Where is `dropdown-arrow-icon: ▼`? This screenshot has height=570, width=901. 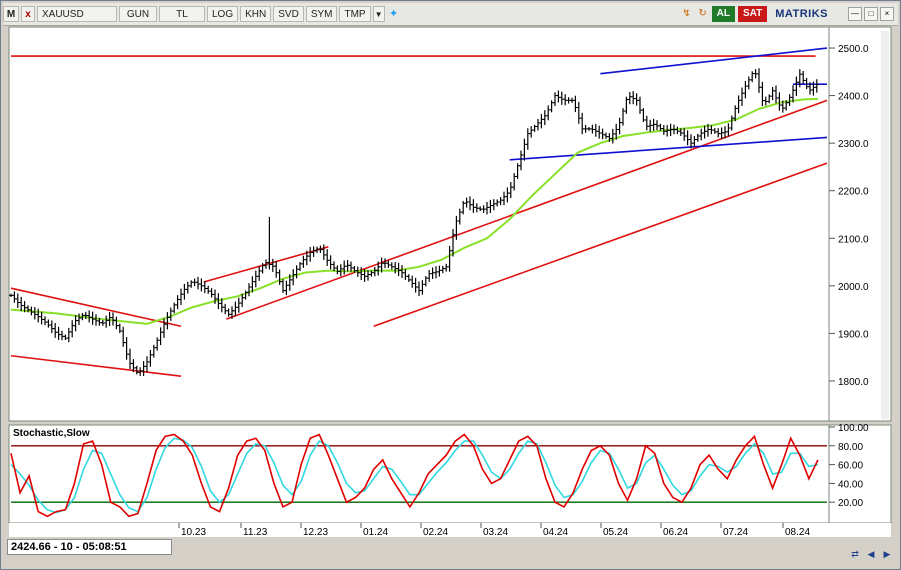
dropdown-arrow-icon: ▼ is located at coordinates (378, 14).